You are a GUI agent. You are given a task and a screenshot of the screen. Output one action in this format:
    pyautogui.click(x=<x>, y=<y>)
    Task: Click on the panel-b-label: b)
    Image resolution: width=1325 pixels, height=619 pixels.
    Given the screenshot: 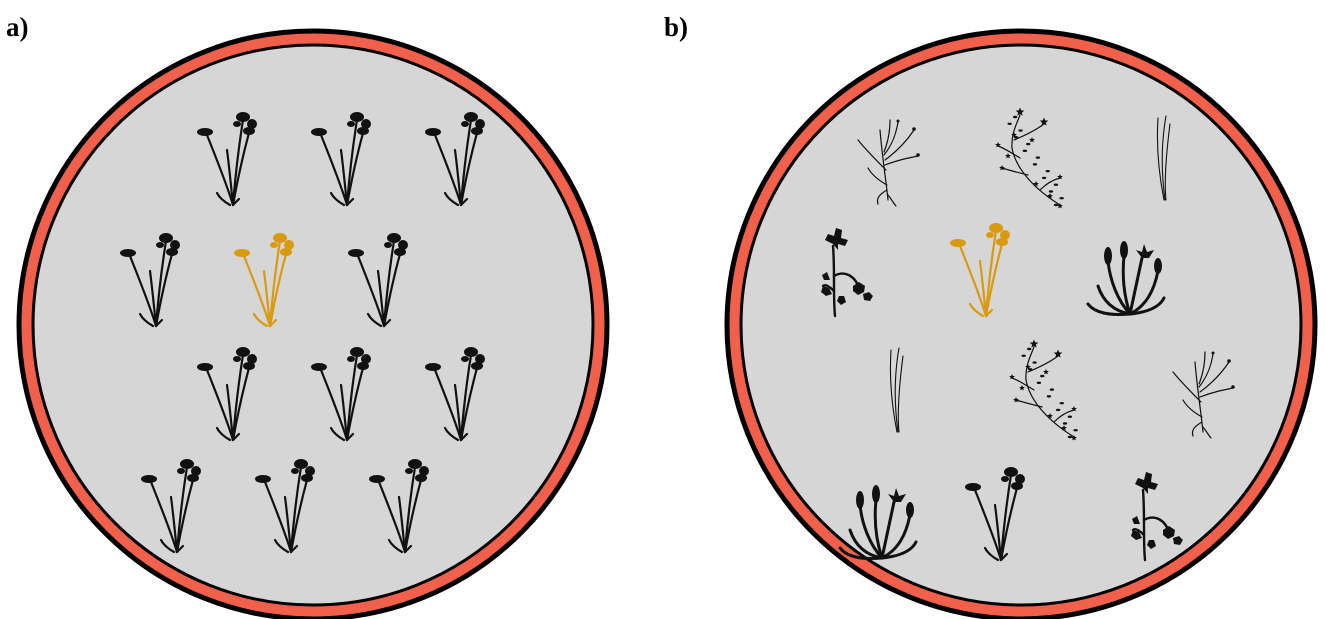 What is the action you would take?
    pyautogui.click(x=676, y=27)
    